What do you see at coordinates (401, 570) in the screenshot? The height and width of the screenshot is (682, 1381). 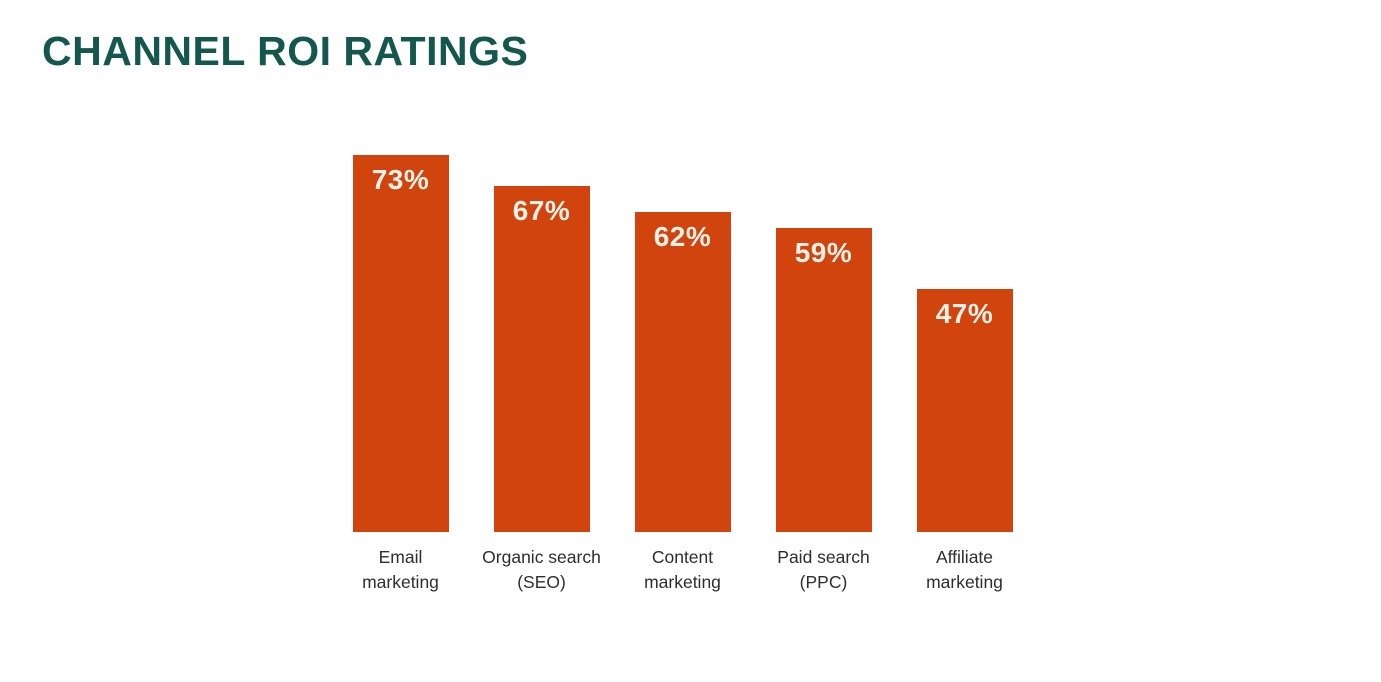 I see `category-label: Email marketing` at bounding box center [401, 570].